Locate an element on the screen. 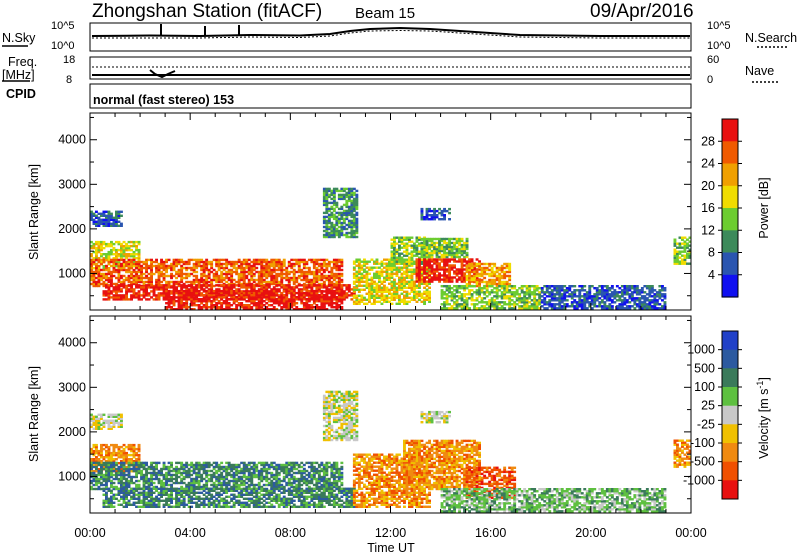  nsky-line is located at coordinates (390, 32).